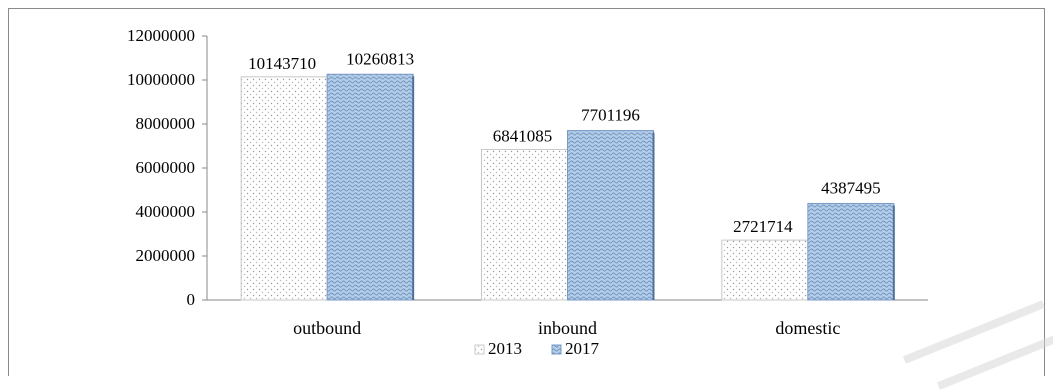 This screenshot has width=1053, height=390. I want to click on legend-label: 2017, so click(582, 348).